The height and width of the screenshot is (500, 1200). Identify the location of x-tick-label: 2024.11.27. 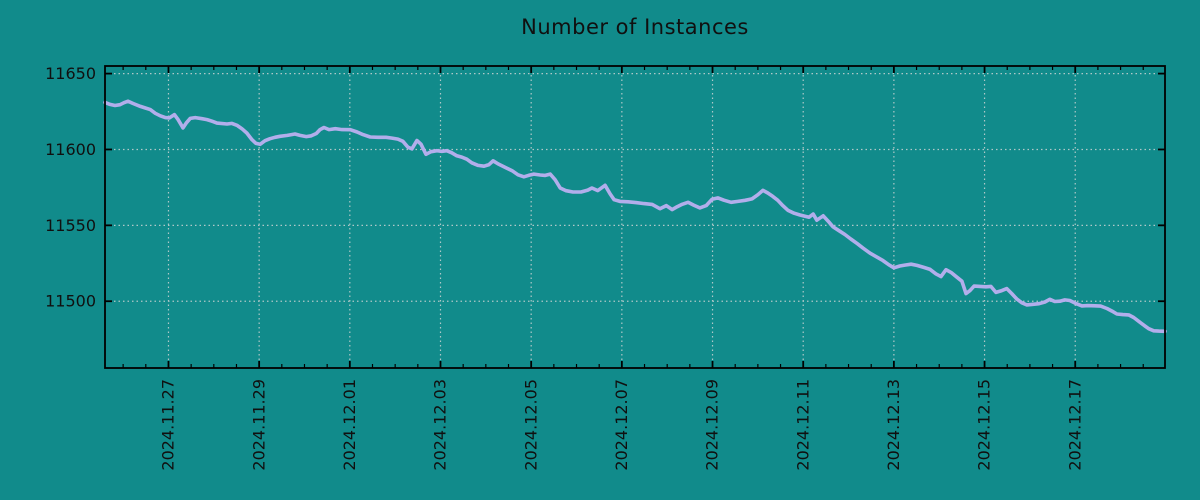
(168, 425).